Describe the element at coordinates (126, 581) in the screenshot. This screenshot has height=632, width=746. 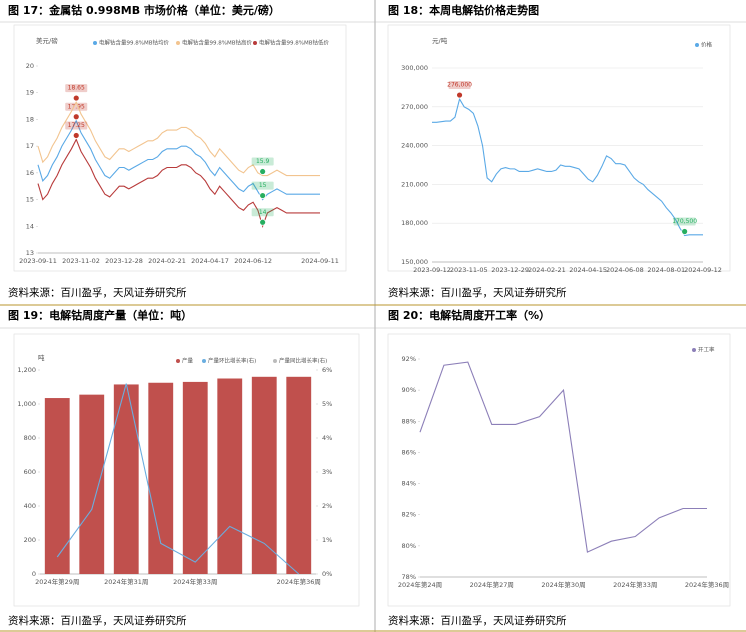
I see `x-tick-label: 2024年第31周` at that location.